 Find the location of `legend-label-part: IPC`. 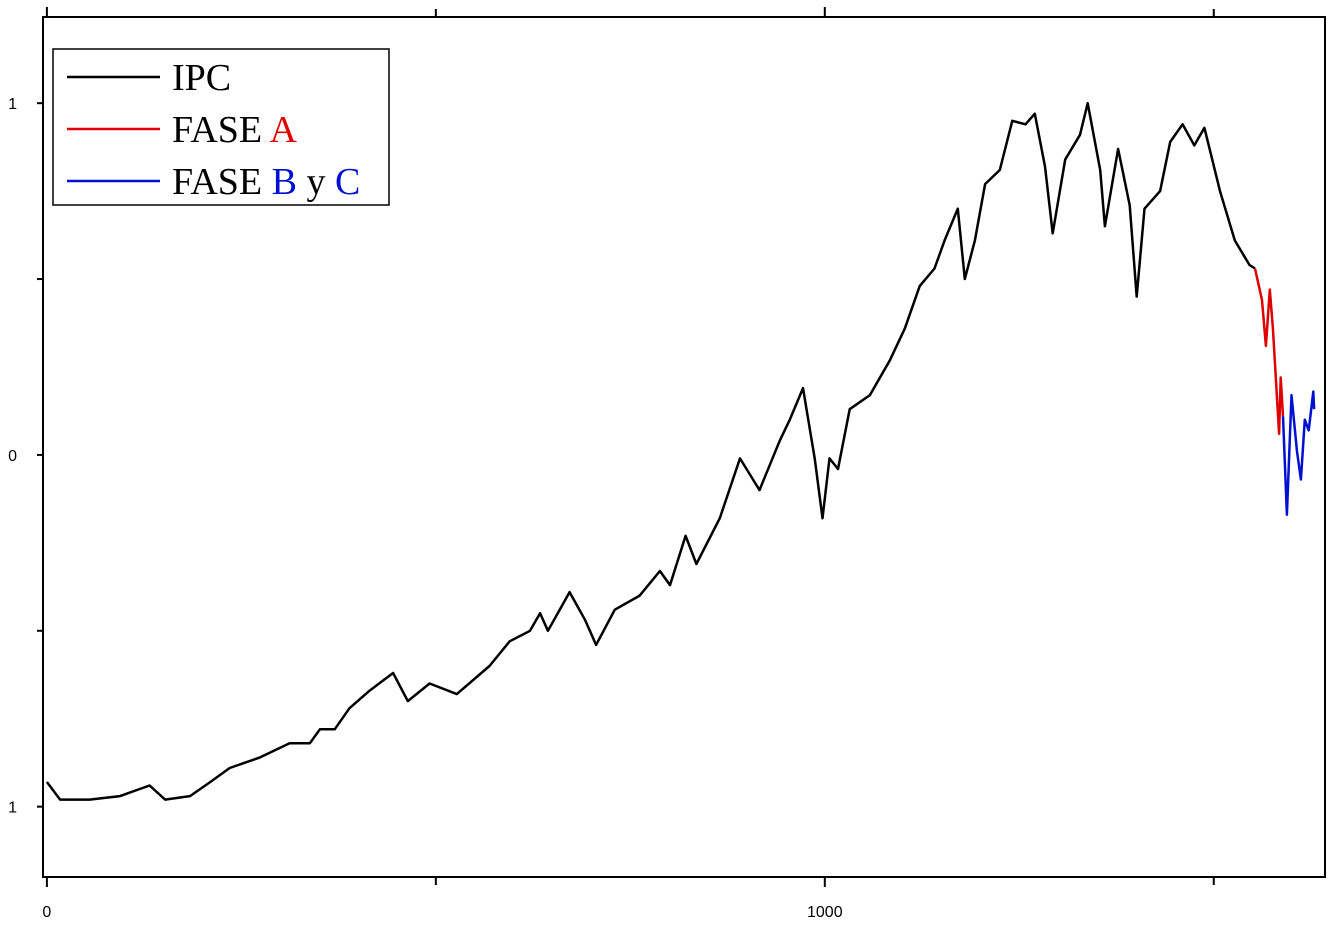

legend-label-part: IPC is located at coordinates (201, 78).